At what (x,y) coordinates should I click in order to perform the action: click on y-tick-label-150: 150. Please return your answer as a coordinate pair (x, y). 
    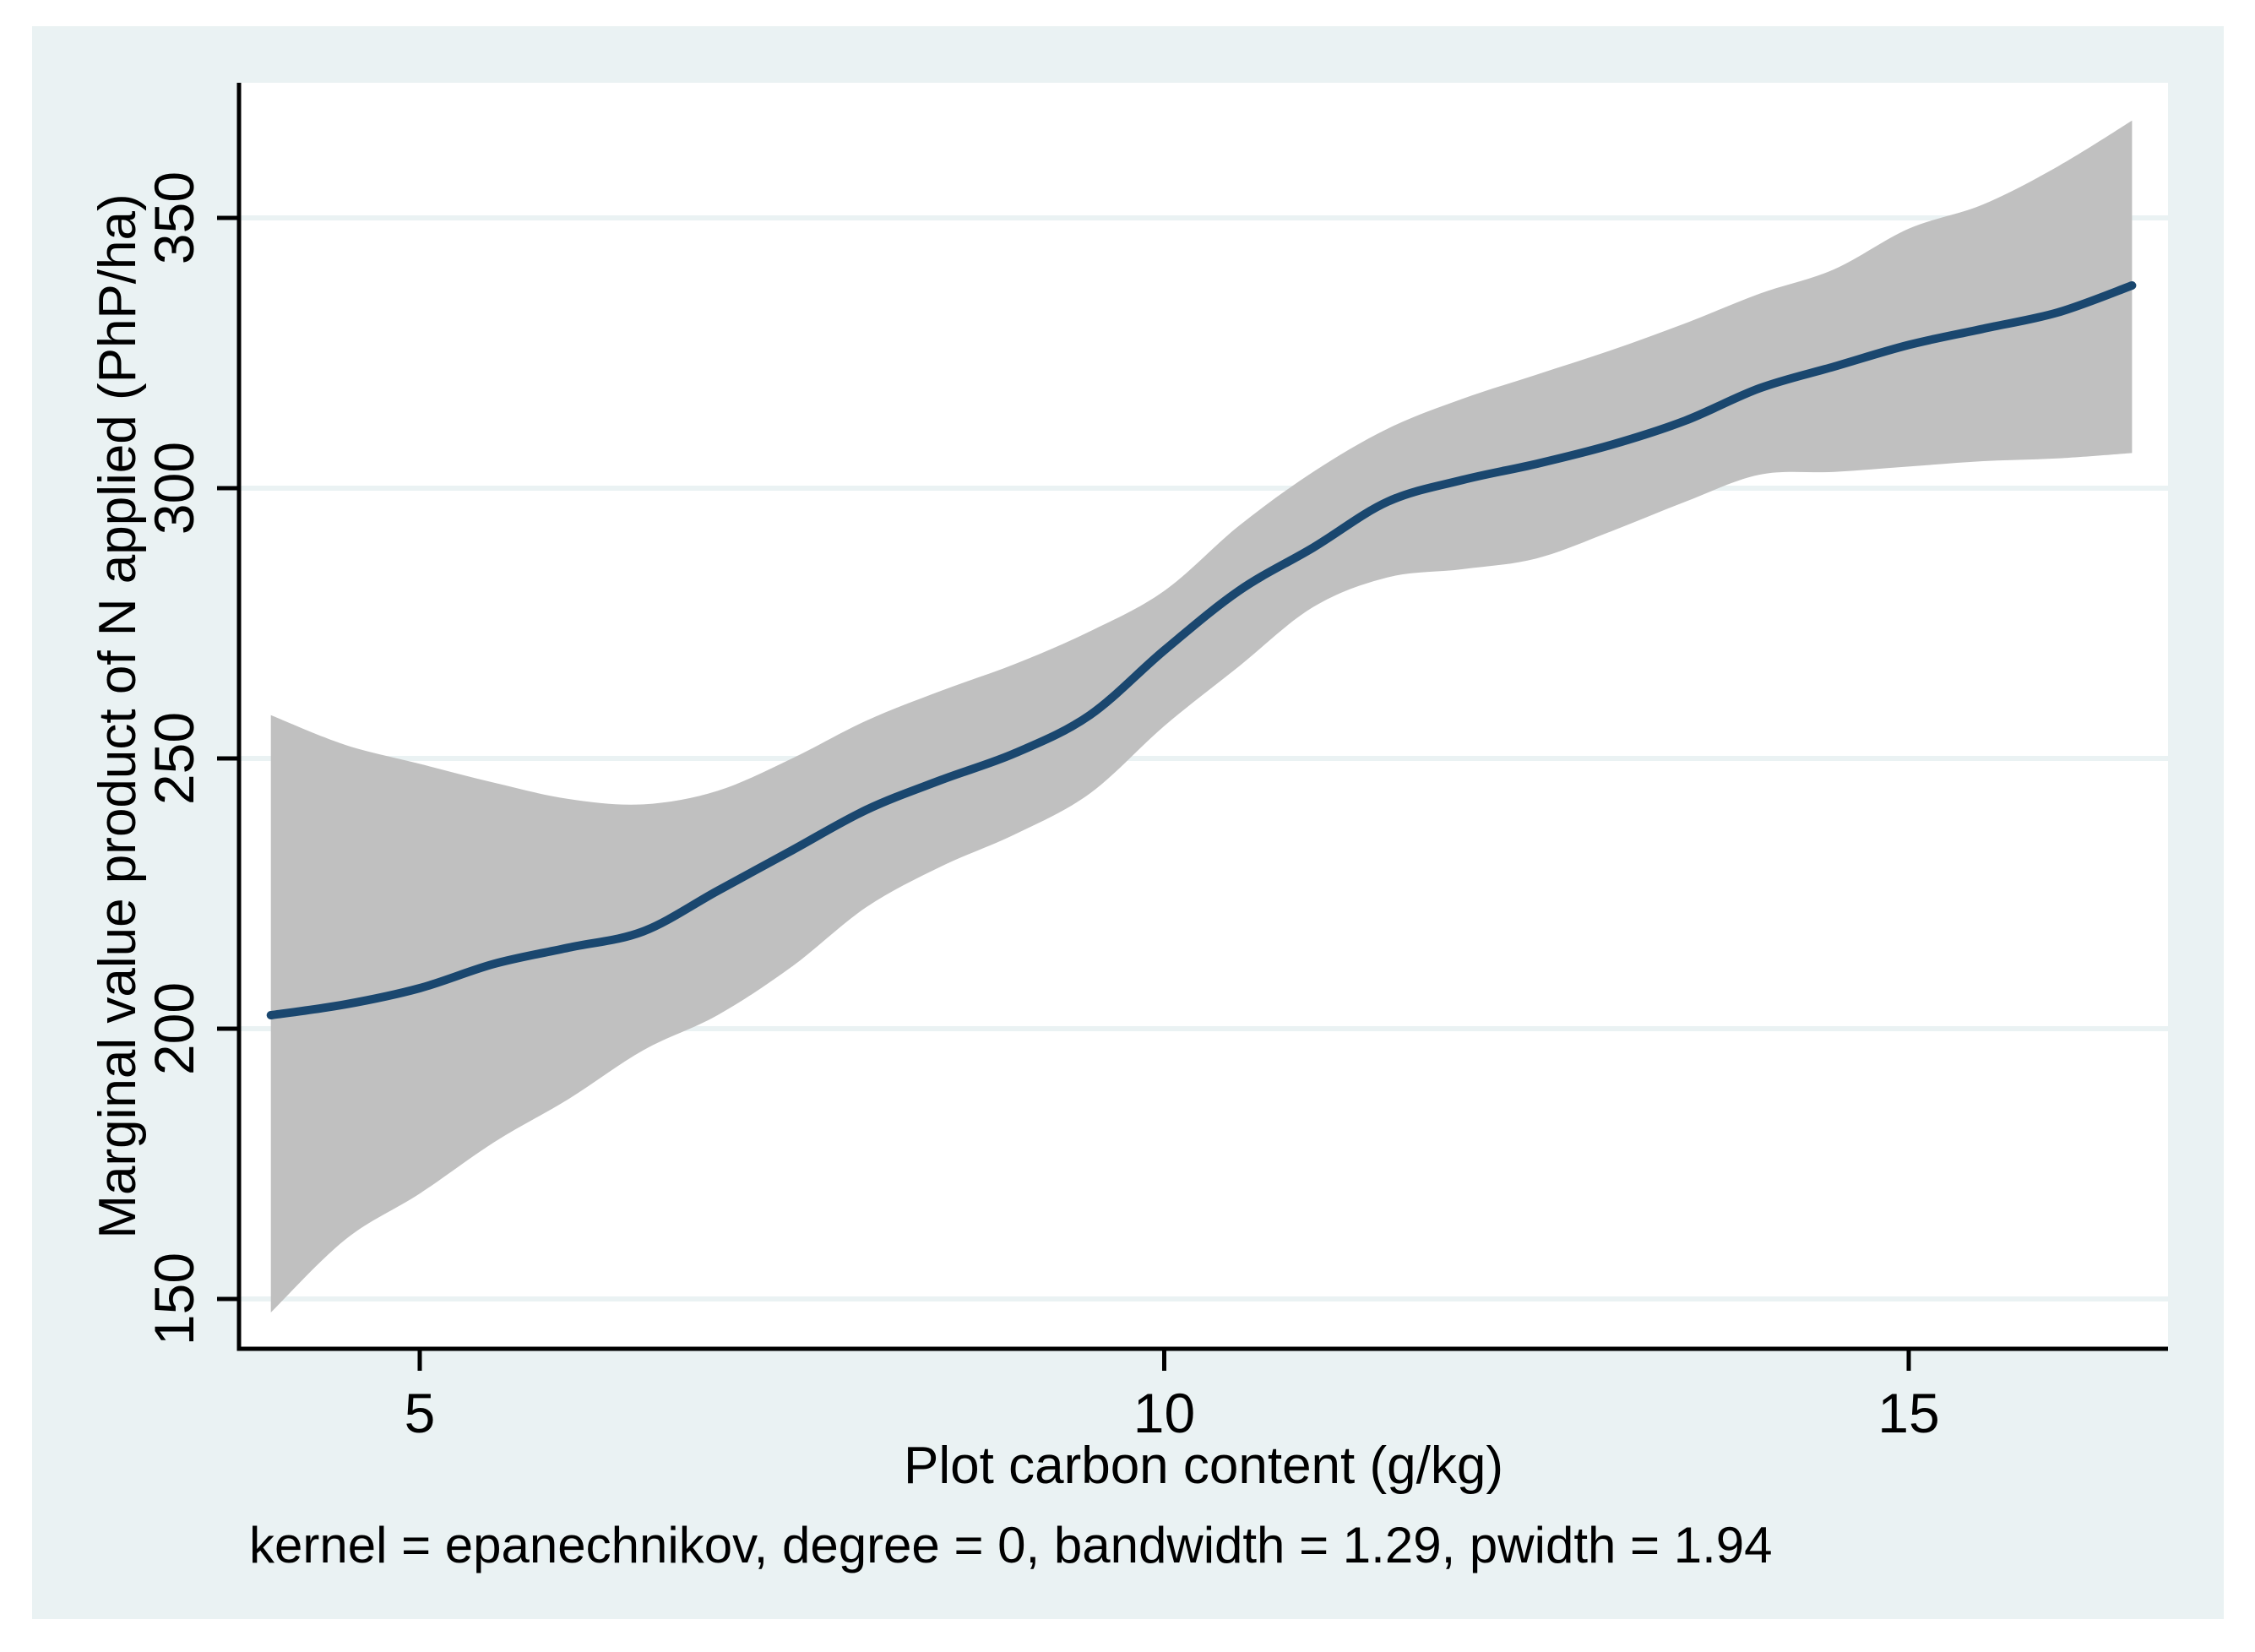
    Looking at the image, I should click on (174, 1299).